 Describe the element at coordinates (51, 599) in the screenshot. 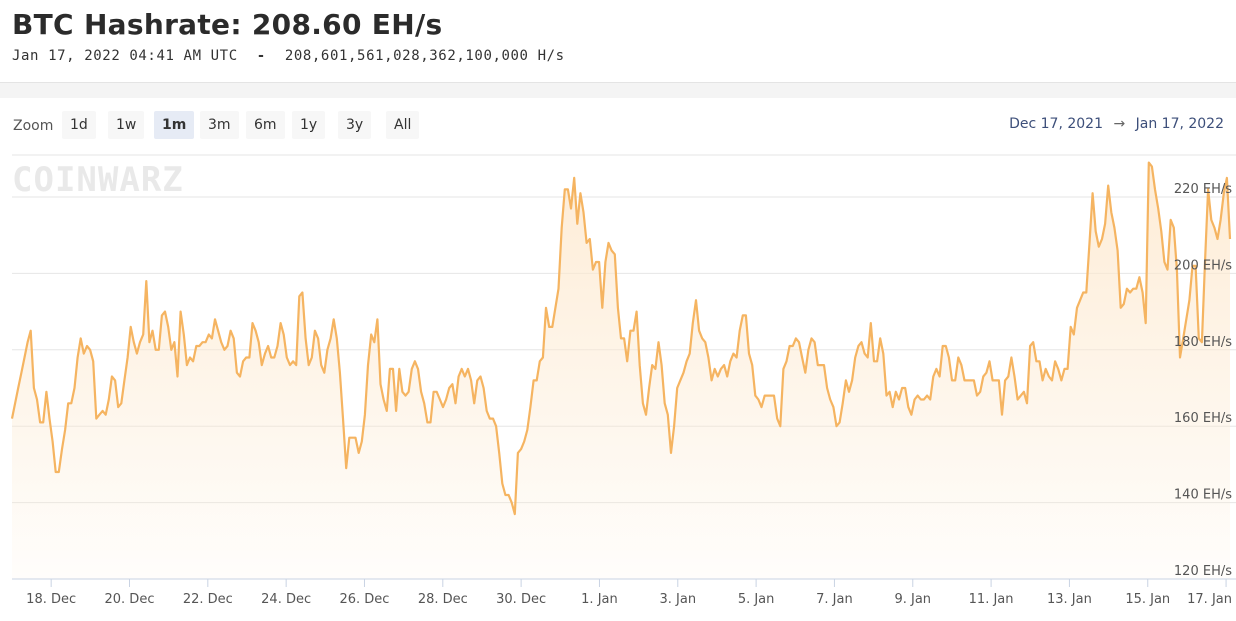

I see `x-tick-label: 18. Dec` at that location.